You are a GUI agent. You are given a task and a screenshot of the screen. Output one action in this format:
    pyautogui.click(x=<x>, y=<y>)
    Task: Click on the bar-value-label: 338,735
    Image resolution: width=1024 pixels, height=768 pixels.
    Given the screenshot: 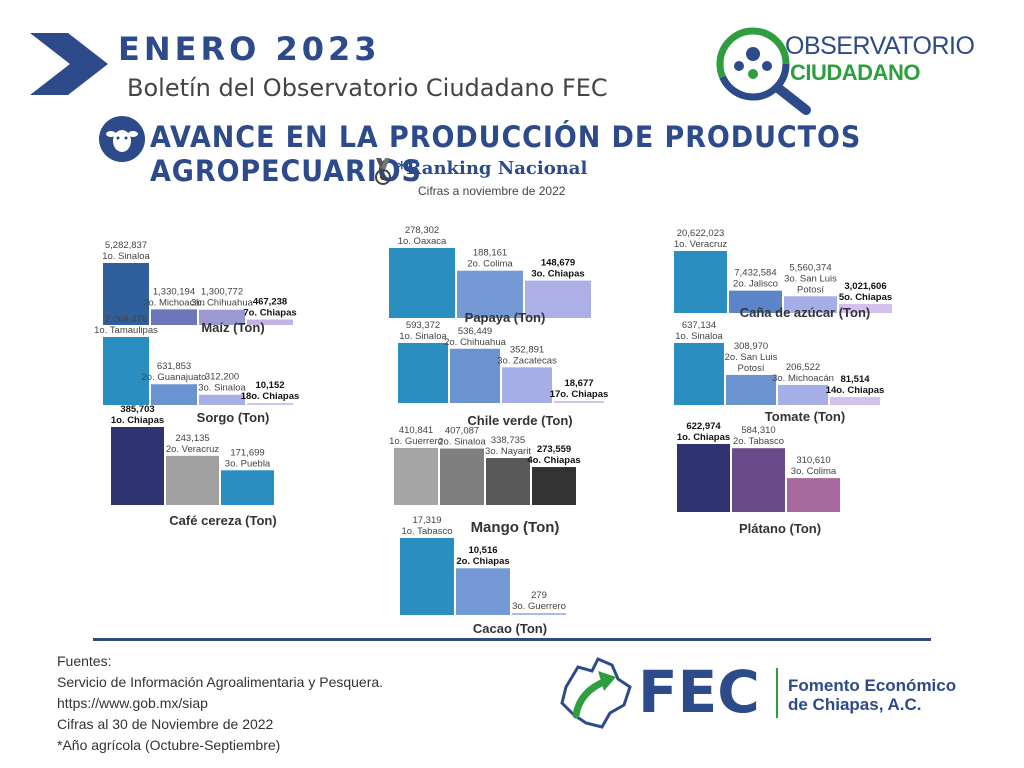 What is the action you would take?
    pyautogui.click(x=508, y=440)
    